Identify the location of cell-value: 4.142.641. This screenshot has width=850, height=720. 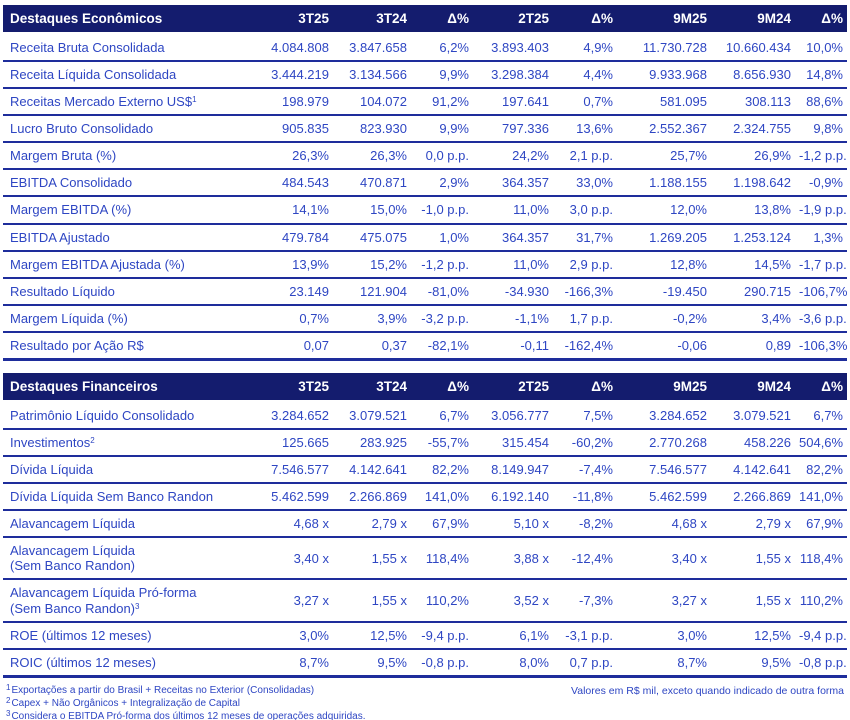
(378, 470).